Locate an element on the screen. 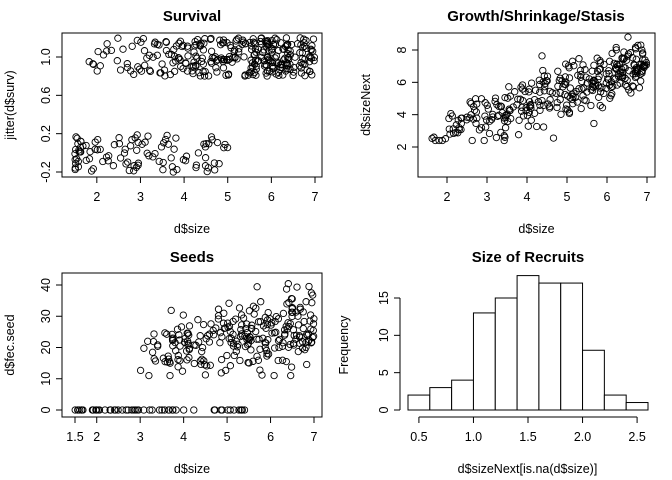  y-tick-label: 0.6 is located at coordinates (46, 95).